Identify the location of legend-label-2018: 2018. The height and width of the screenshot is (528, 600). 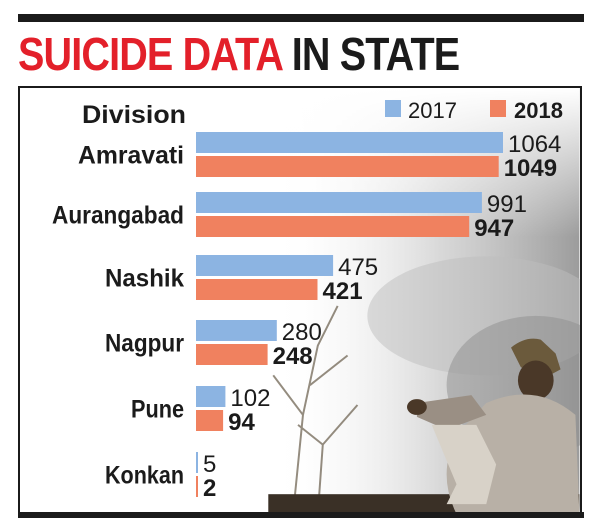
(538, 110).